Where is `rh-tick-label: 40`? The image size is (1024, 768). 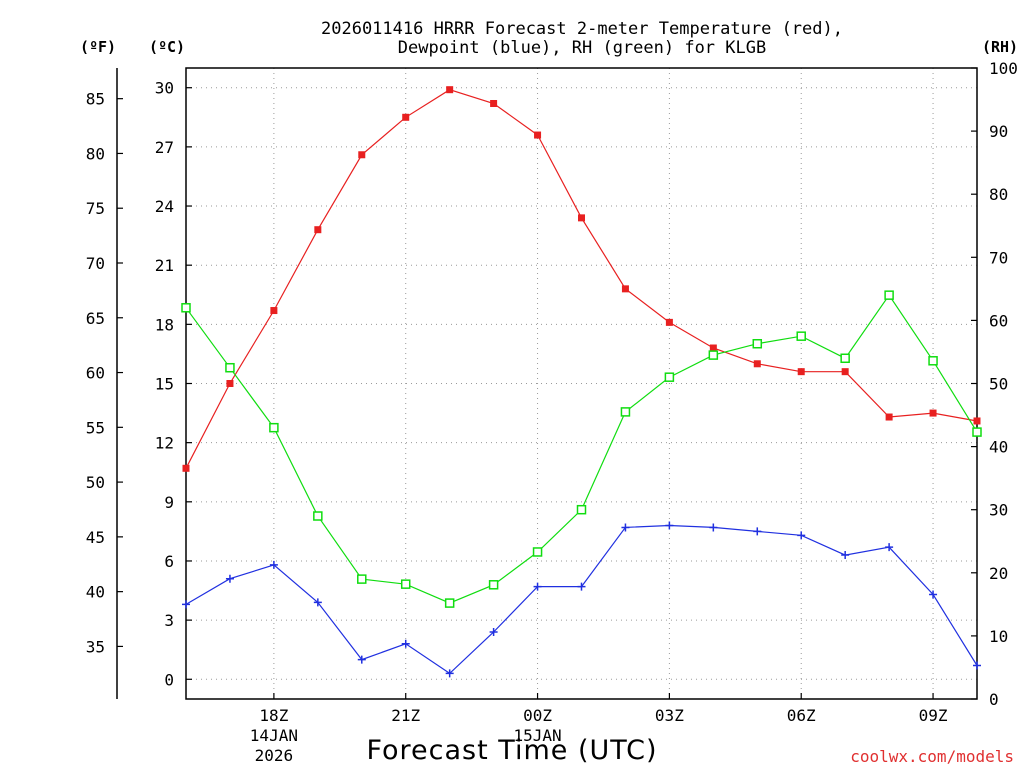 rh-tick-label: 40 is located at coordinates (998, 447).